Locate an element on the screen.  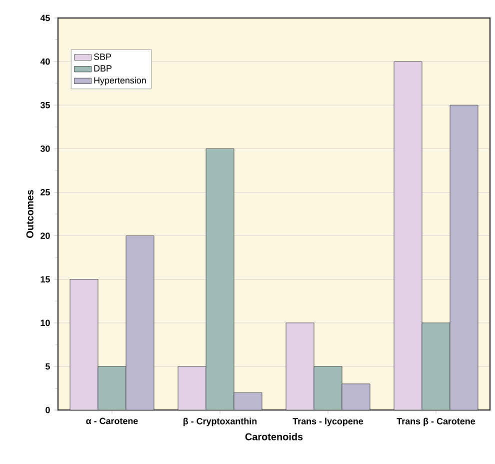
y-axis-title: Outcomes is located at coordinates (30, 214).